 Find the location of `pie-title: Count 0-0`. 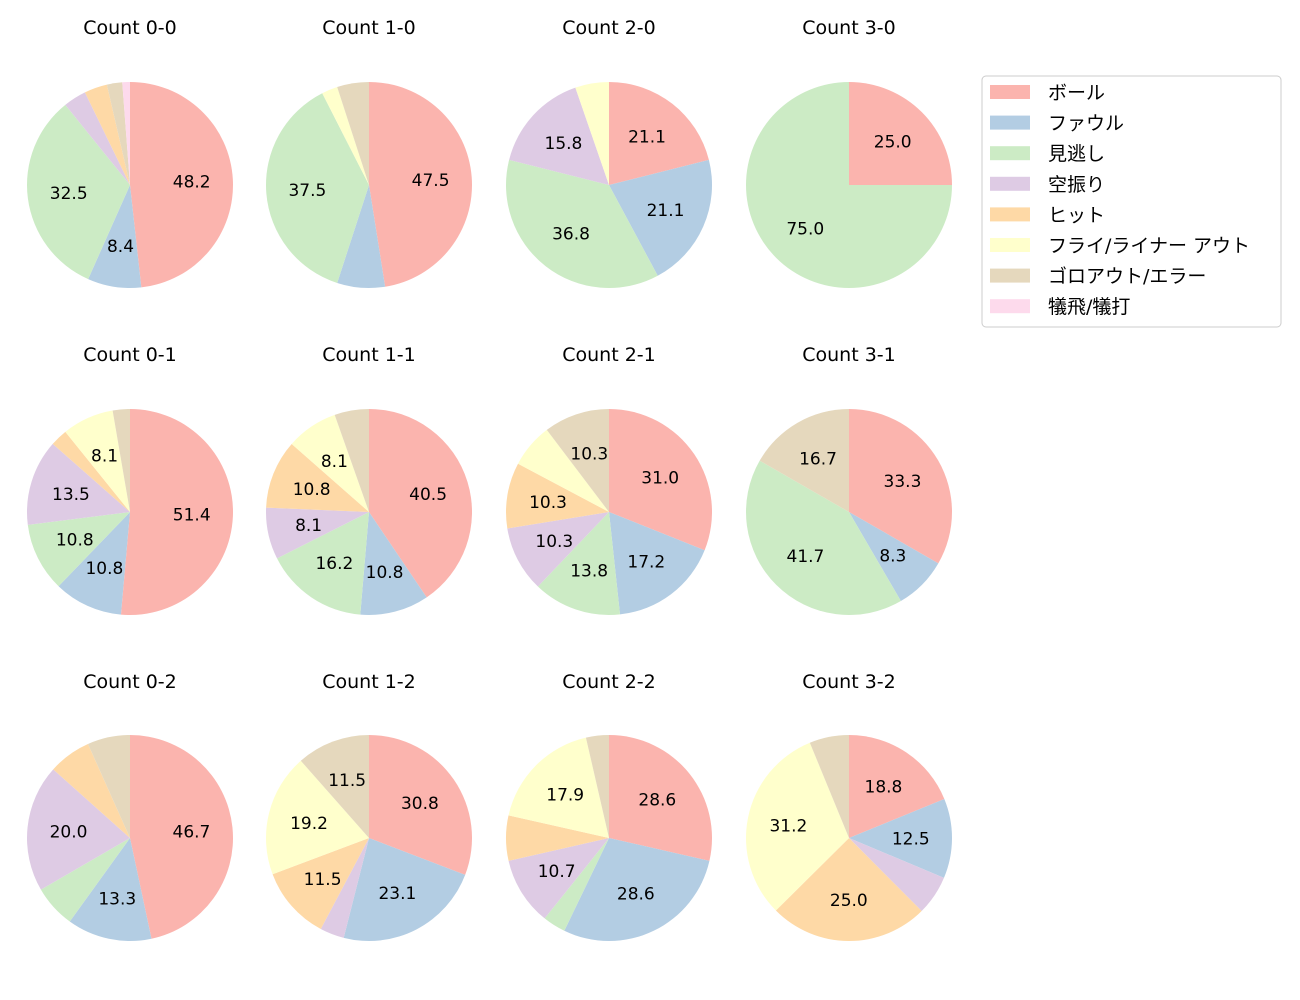

pie-title: Count 0-0 is located at coordinates (130, 28).